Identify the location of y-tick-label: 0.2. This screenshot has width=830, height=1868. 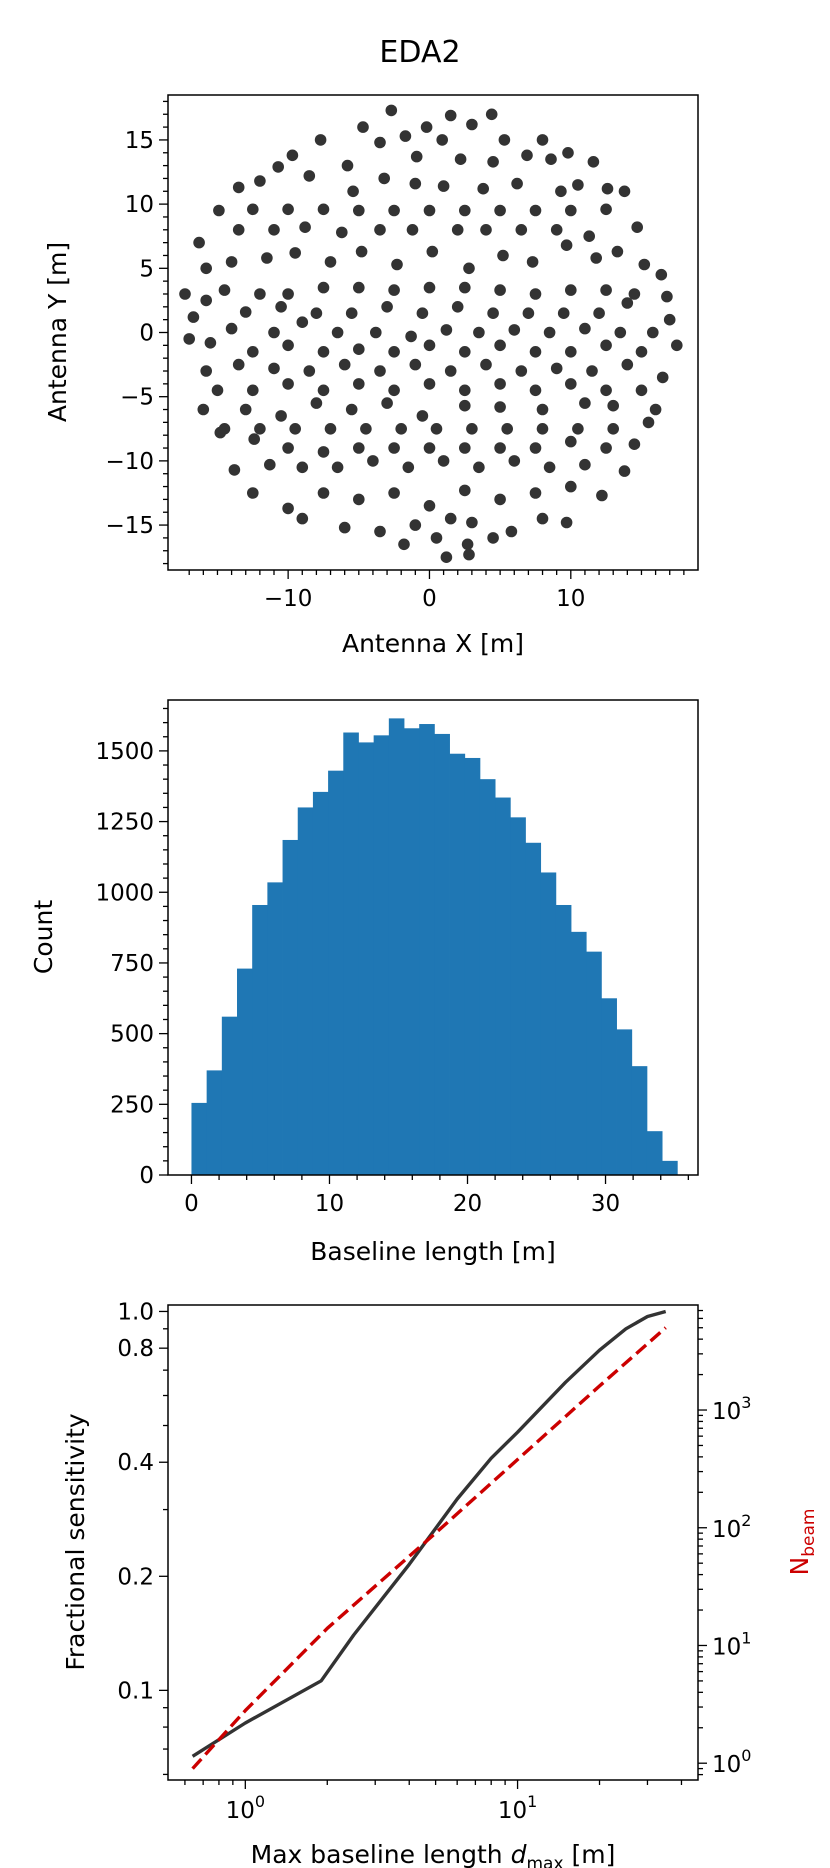
(135, 1577).